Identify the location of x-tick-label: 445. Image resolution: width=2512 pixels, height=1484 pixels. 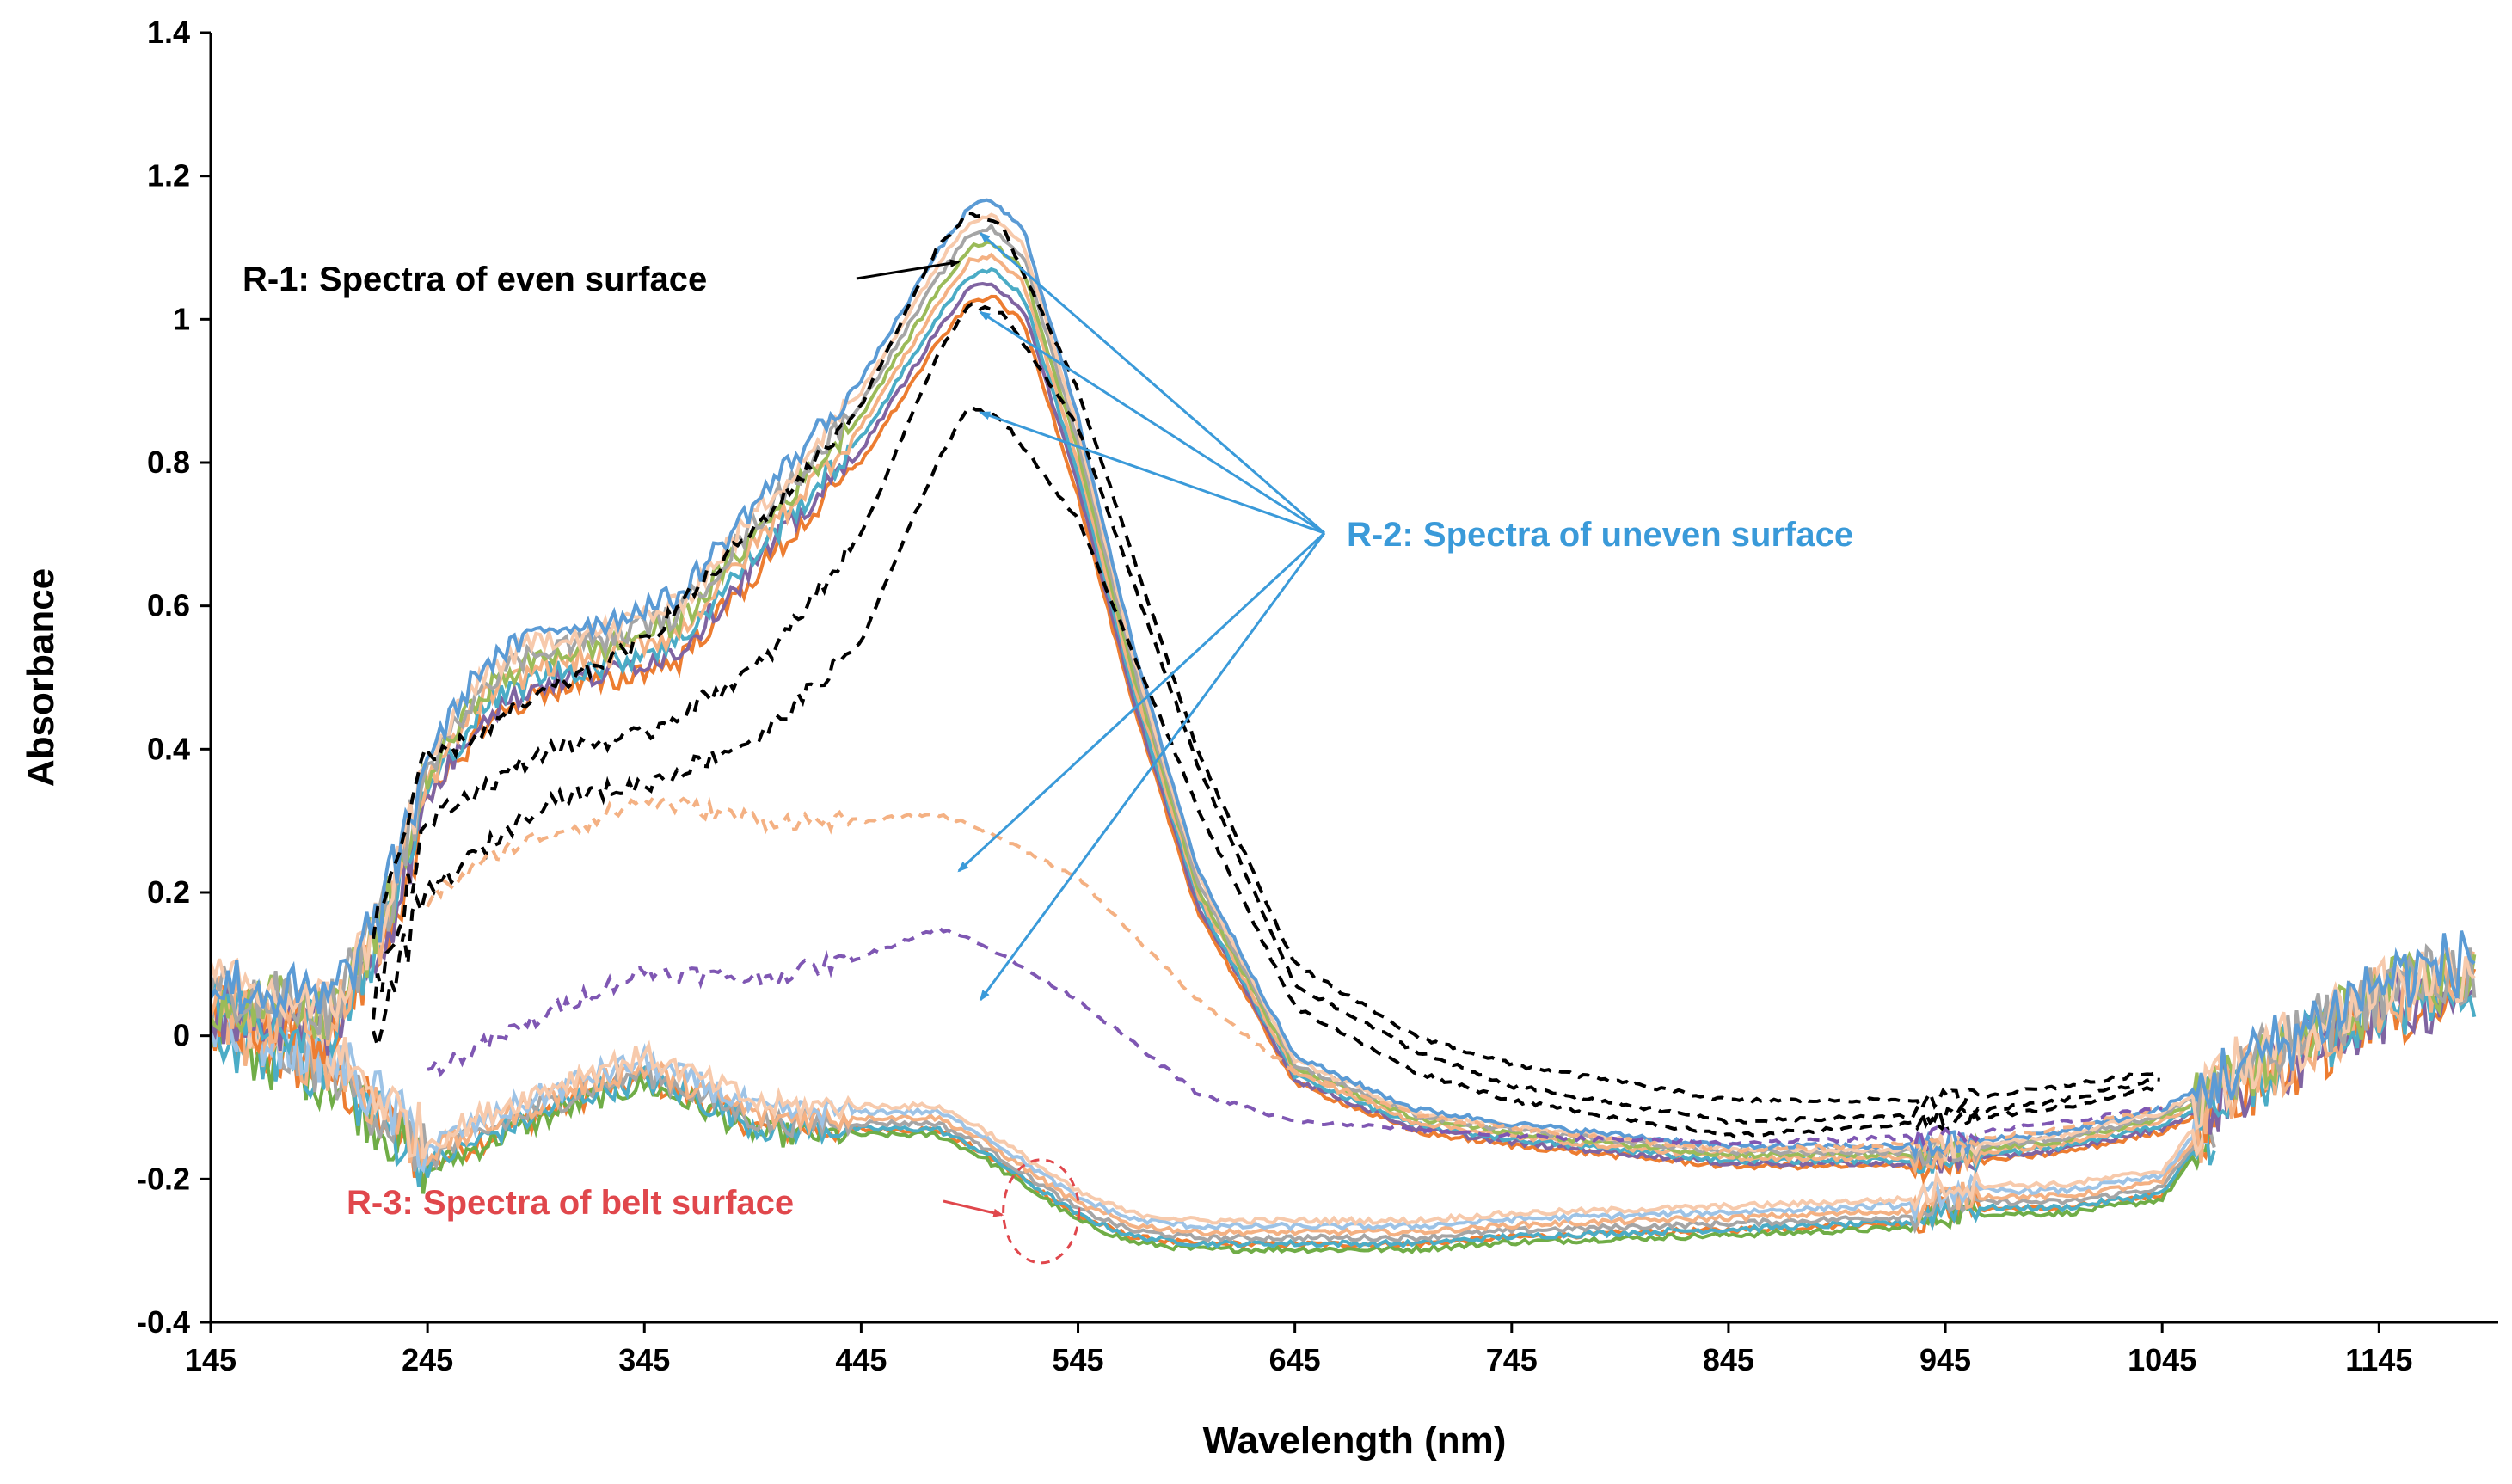
(861, 1359).